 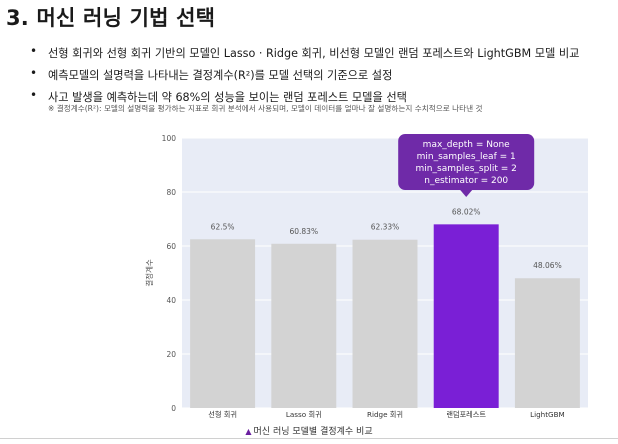 I want to click on chart-caption: ▲ 머신 러닝 모델별 결정계수 비교, so click(x=309, y=430).